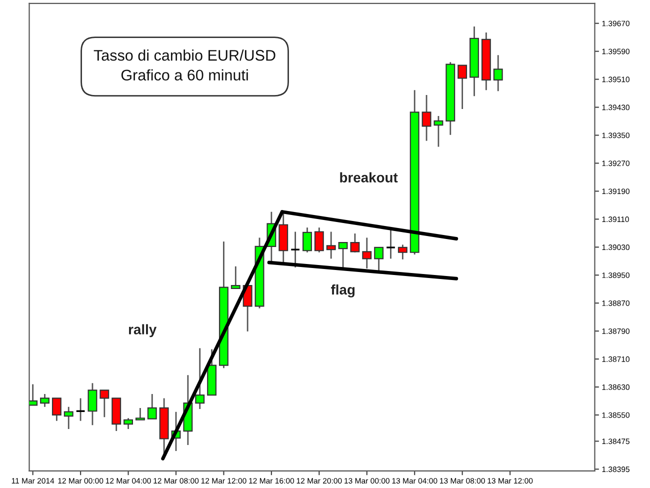 This screenshot has height=488, width=650. I want to click on annotation: Tasso di cambio EUR/USD Grafico a 60 minuti, so click(185, 65).